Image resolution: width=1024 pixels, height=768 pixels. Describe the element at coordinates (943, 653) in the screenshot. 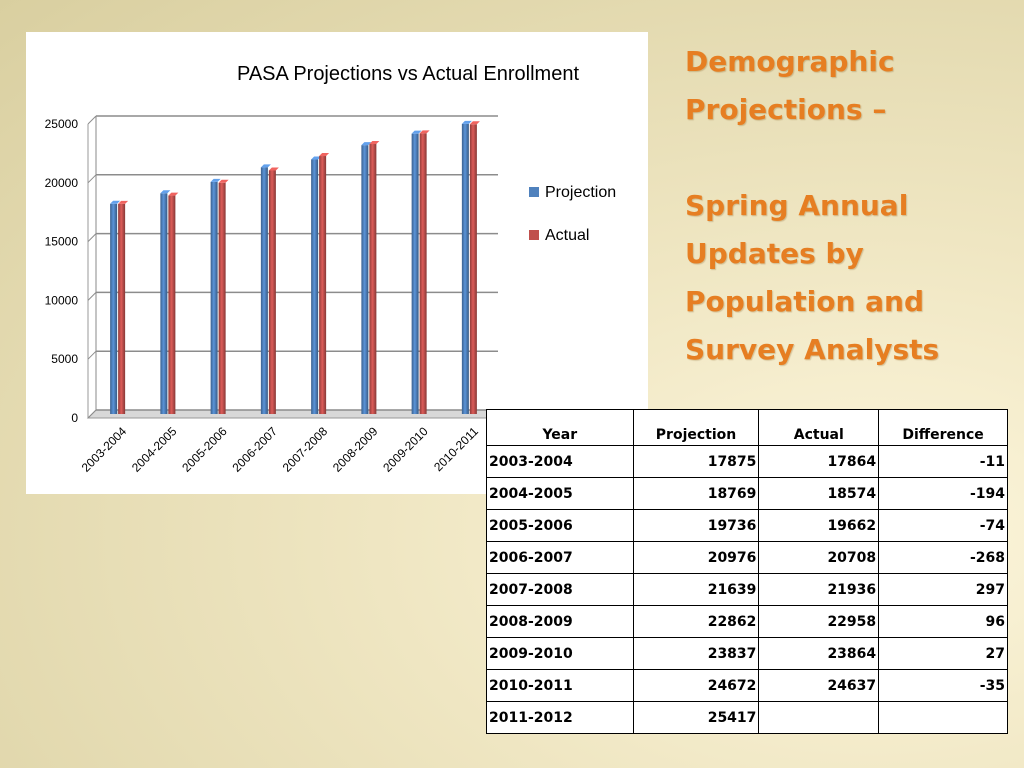

I see `cell-difference: 27` at that location.